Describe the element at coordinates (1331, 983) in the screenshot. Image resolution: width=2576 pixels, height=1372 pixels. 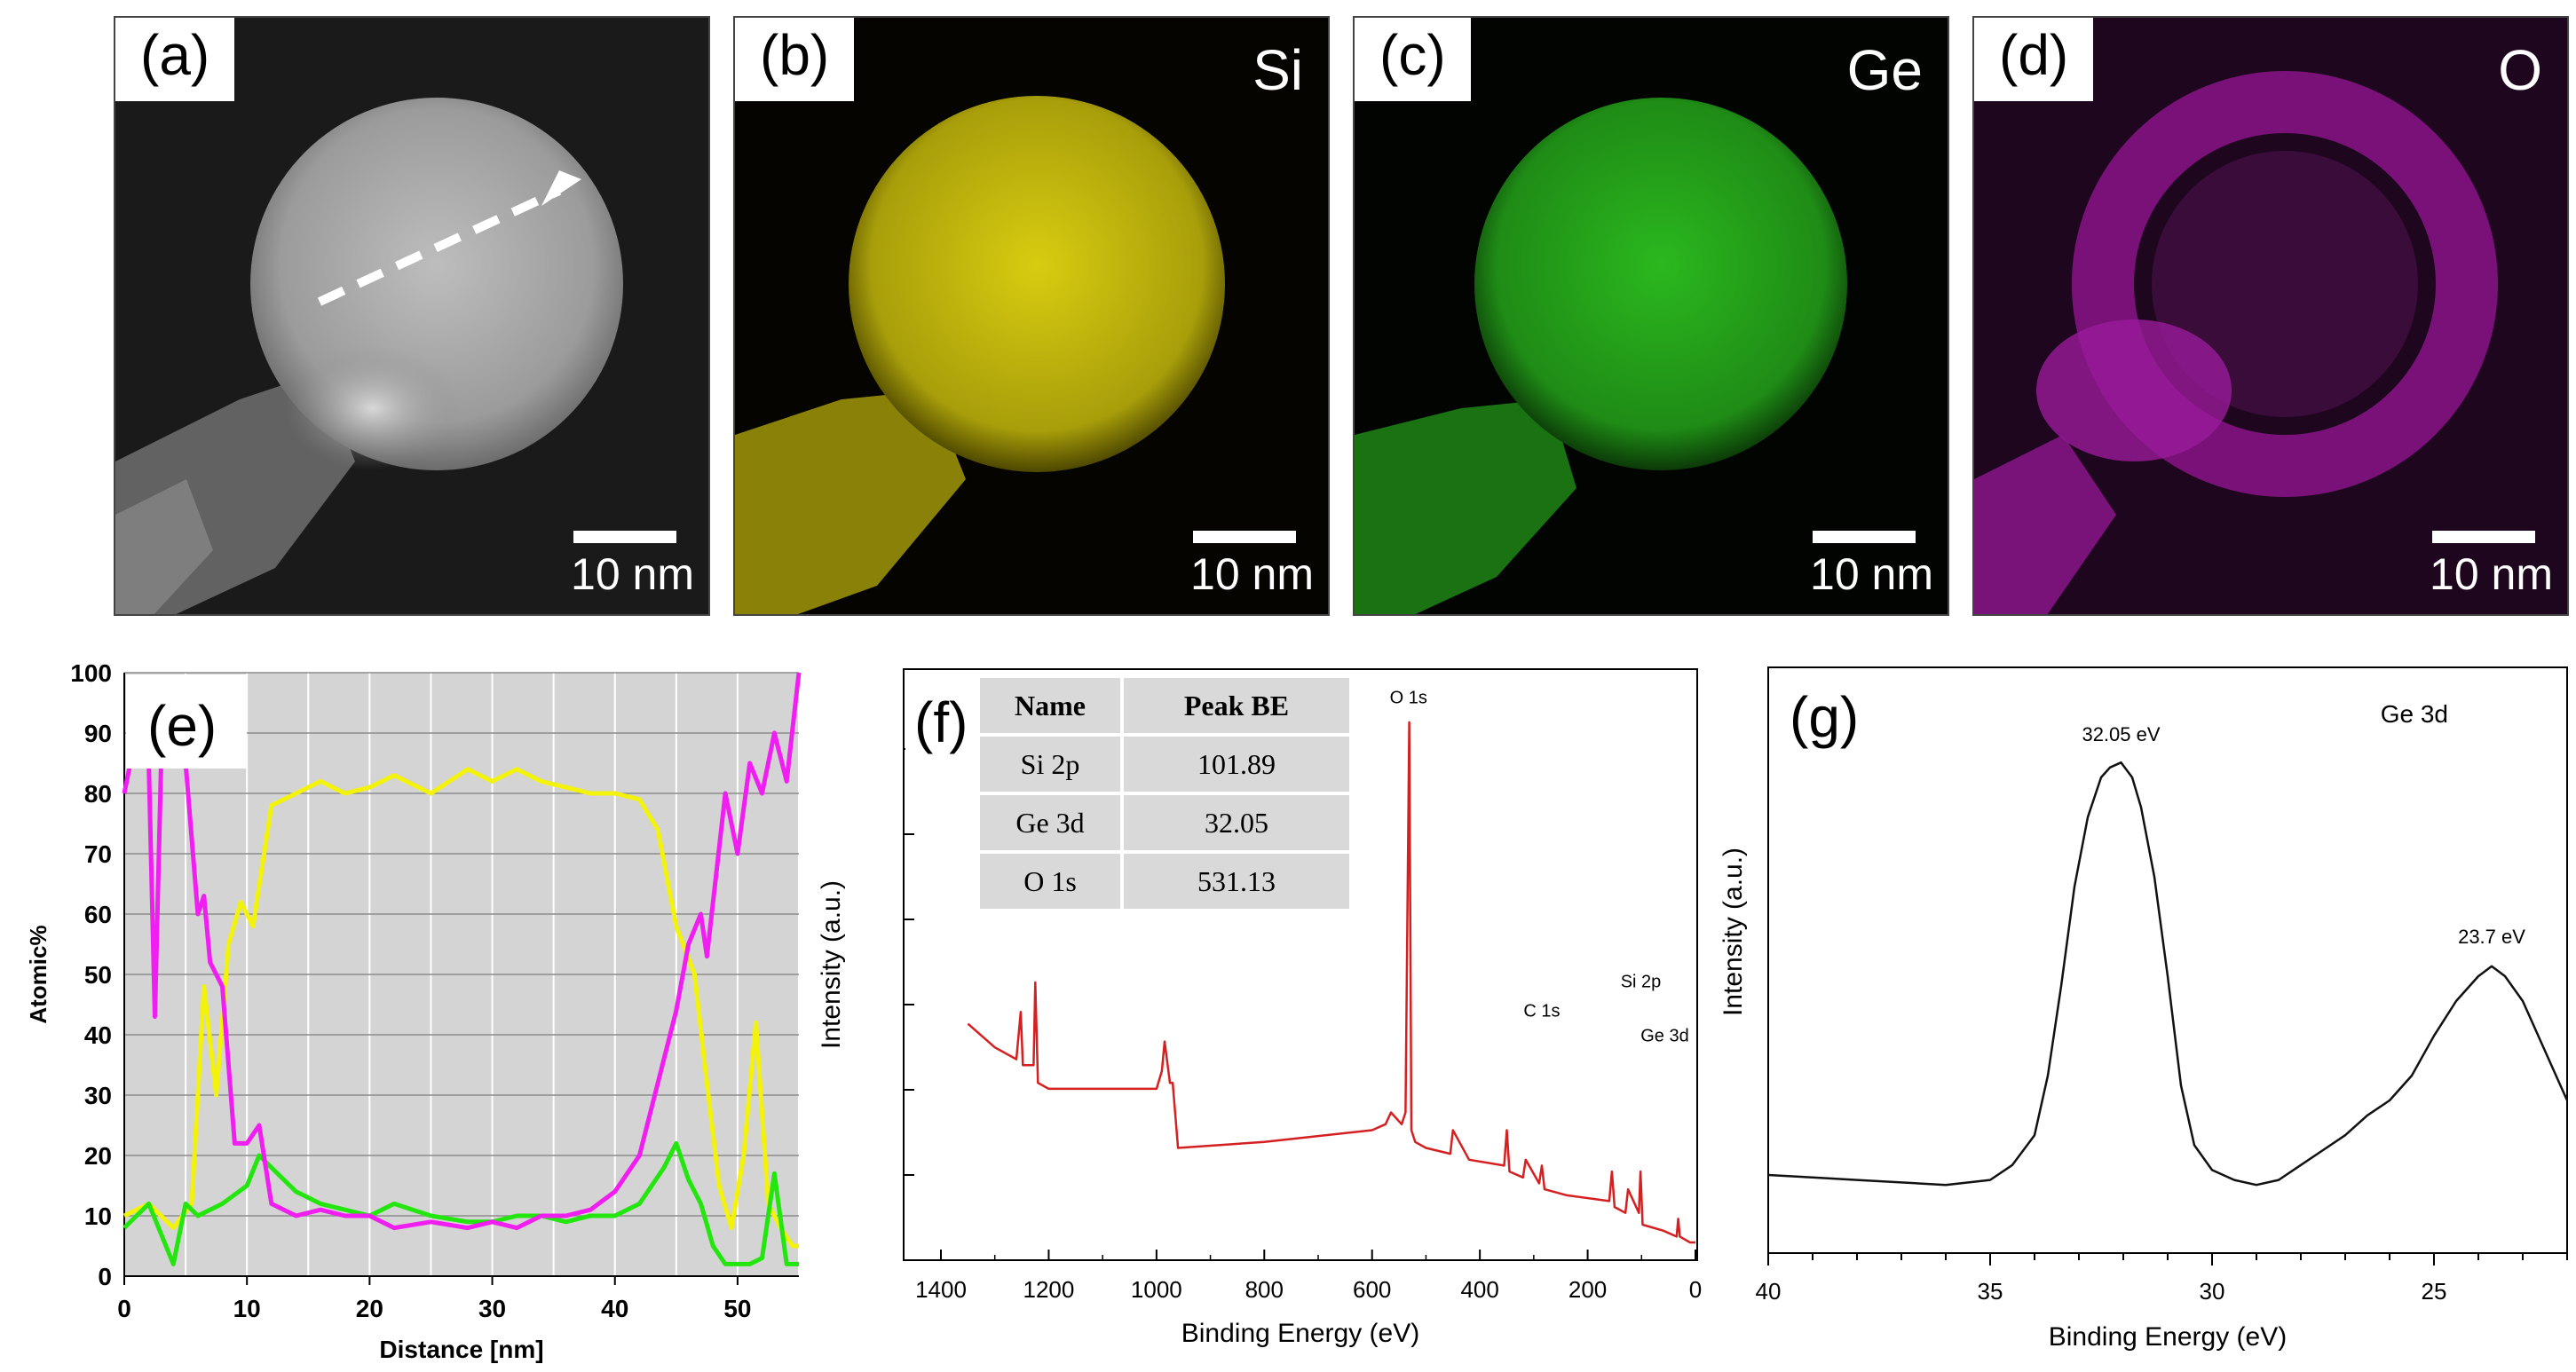
I see `series-line-survey` at that location.